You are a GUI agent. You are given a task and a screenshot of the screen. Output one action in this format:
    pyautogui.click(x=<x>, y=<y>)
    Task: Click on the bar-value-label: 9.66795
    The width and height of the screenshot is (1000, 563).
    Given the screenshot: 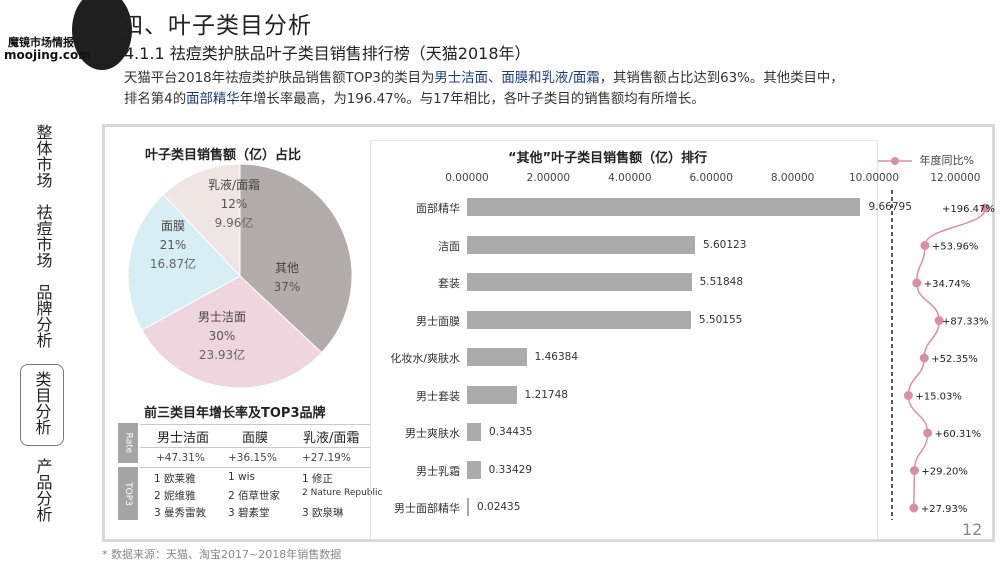 What is the action you would take?
    pyautogui.click(x=890, y=207)
    